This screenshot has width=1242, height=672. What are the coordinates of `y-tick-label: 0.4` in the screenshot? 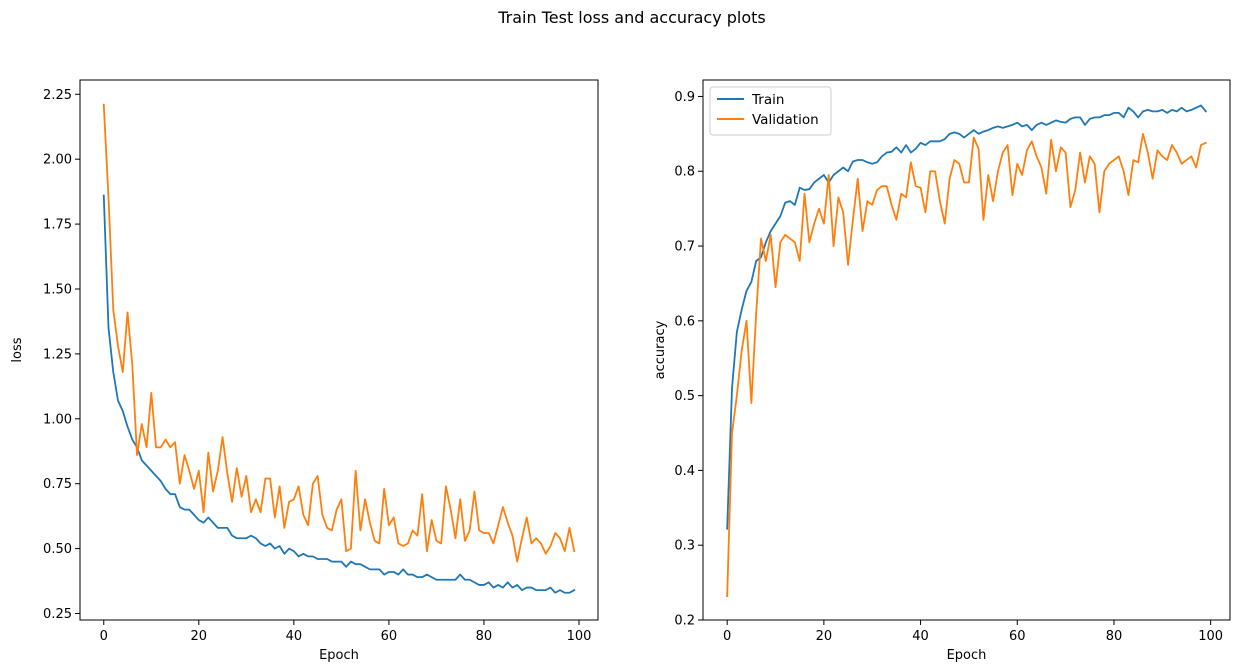 It's located at (684, 471).